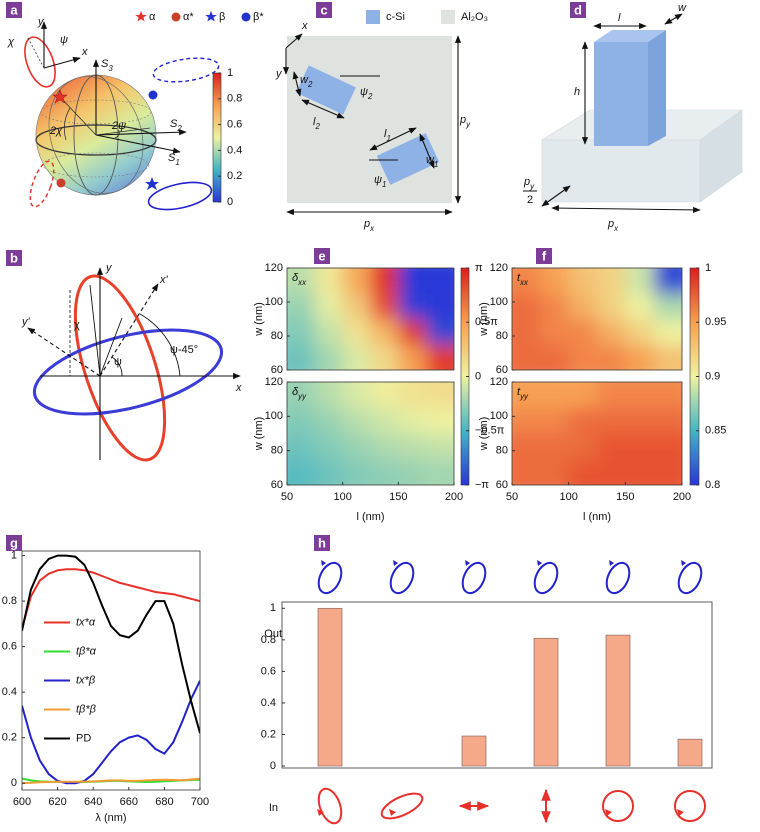 Image resolution: width=760 pixels, height=832 pixels. I want to click on heatmap-cells, so click(597, 433).